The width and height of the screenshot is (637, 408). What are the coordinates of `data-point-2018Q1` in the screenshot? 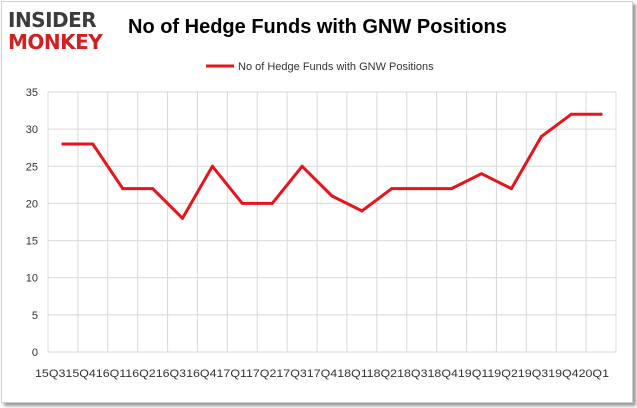 It's located at (362, 211).